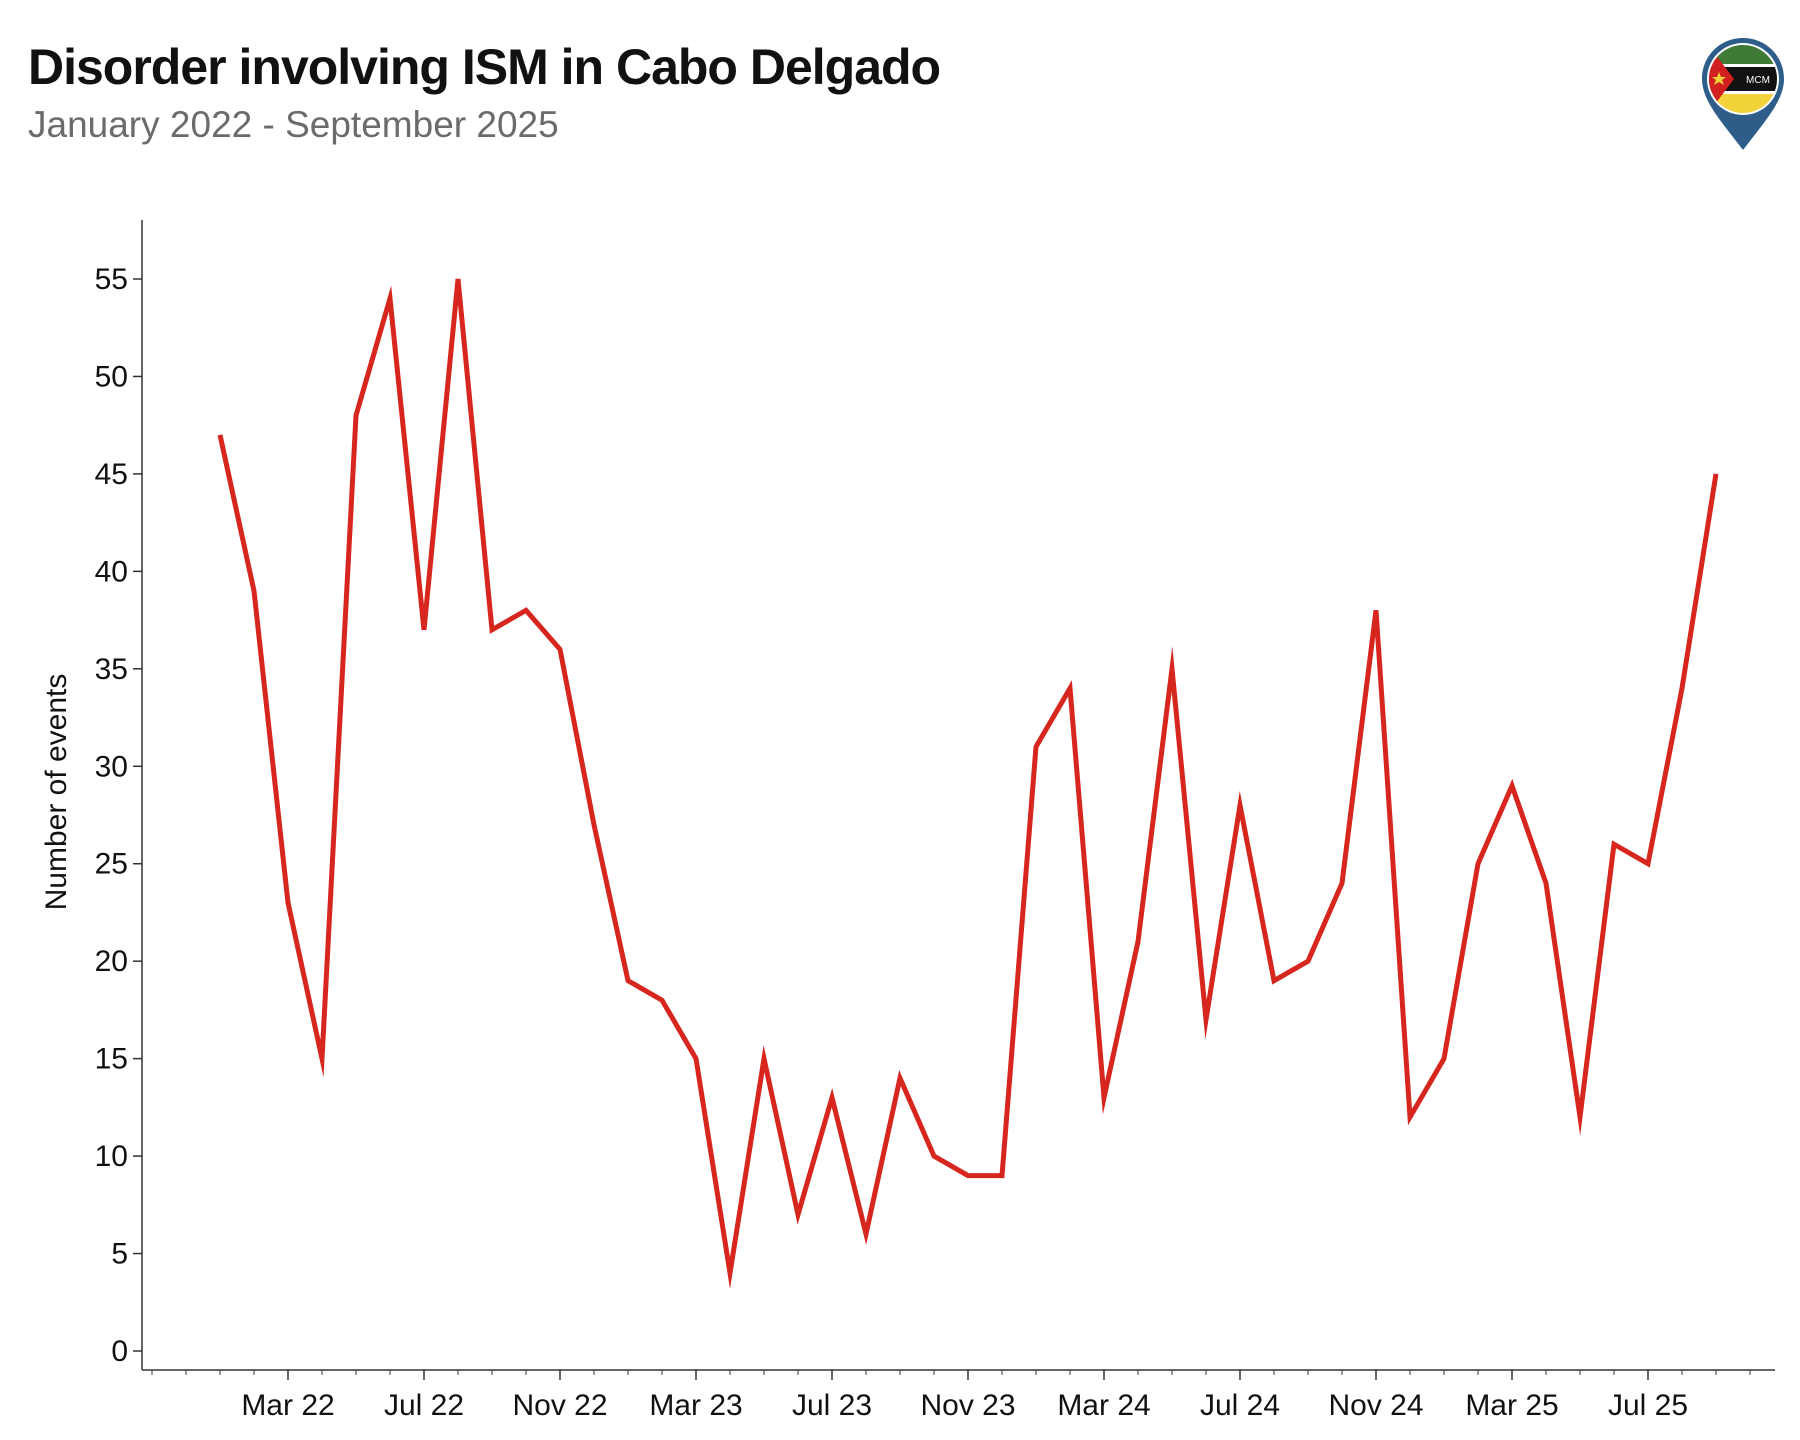  I want to click on y-tick-label: 50, so click(111, 376).